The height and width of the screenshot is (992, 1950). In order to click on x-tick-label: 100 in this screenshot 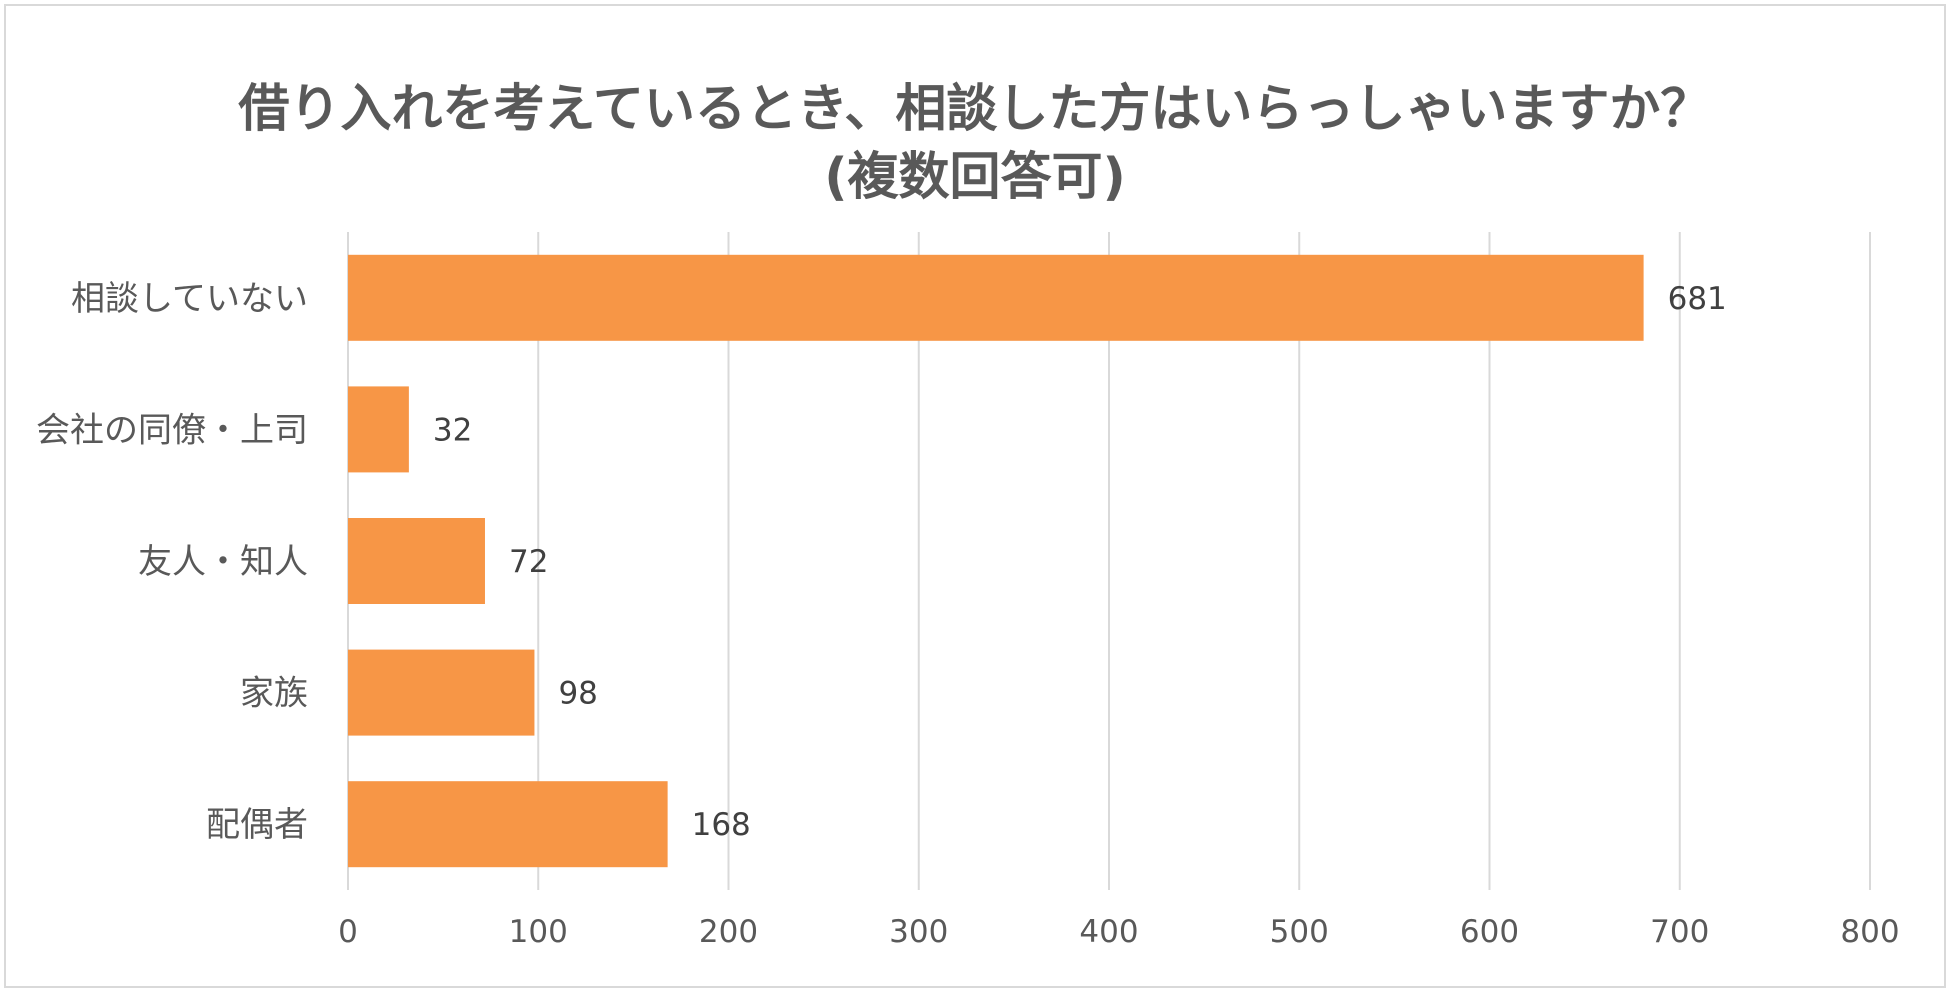, I will do `click(538, 932)`.